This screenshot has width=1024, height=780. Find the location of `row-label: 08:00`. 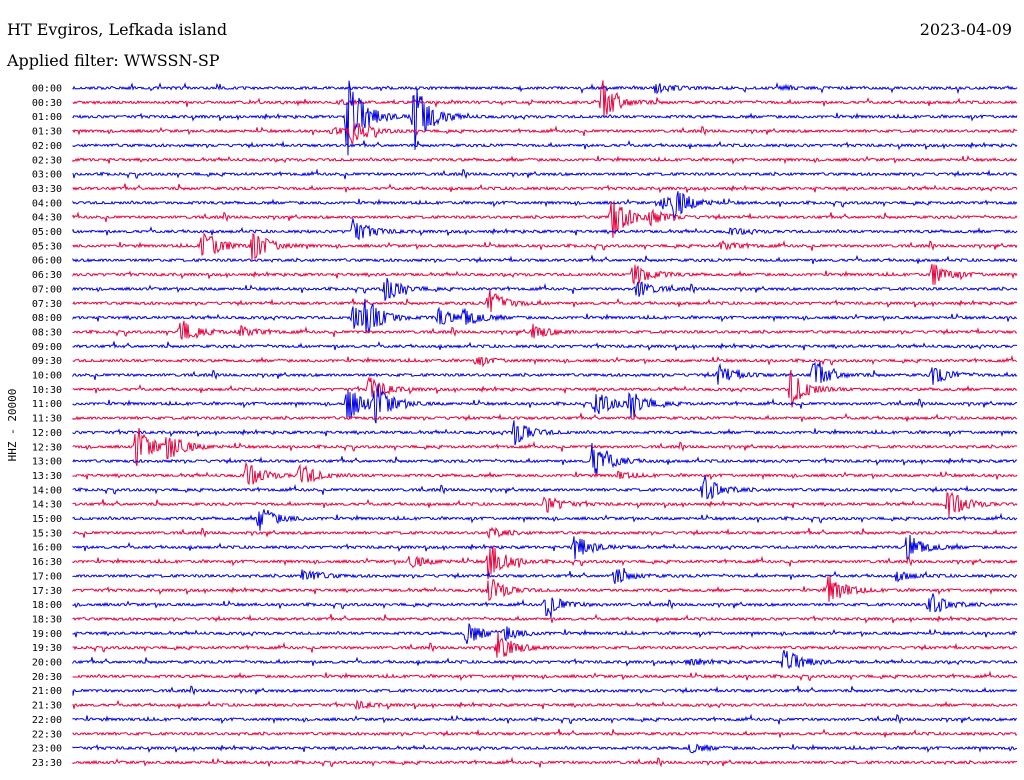

row-label: 08:00 is located at coordinates (47, 318).